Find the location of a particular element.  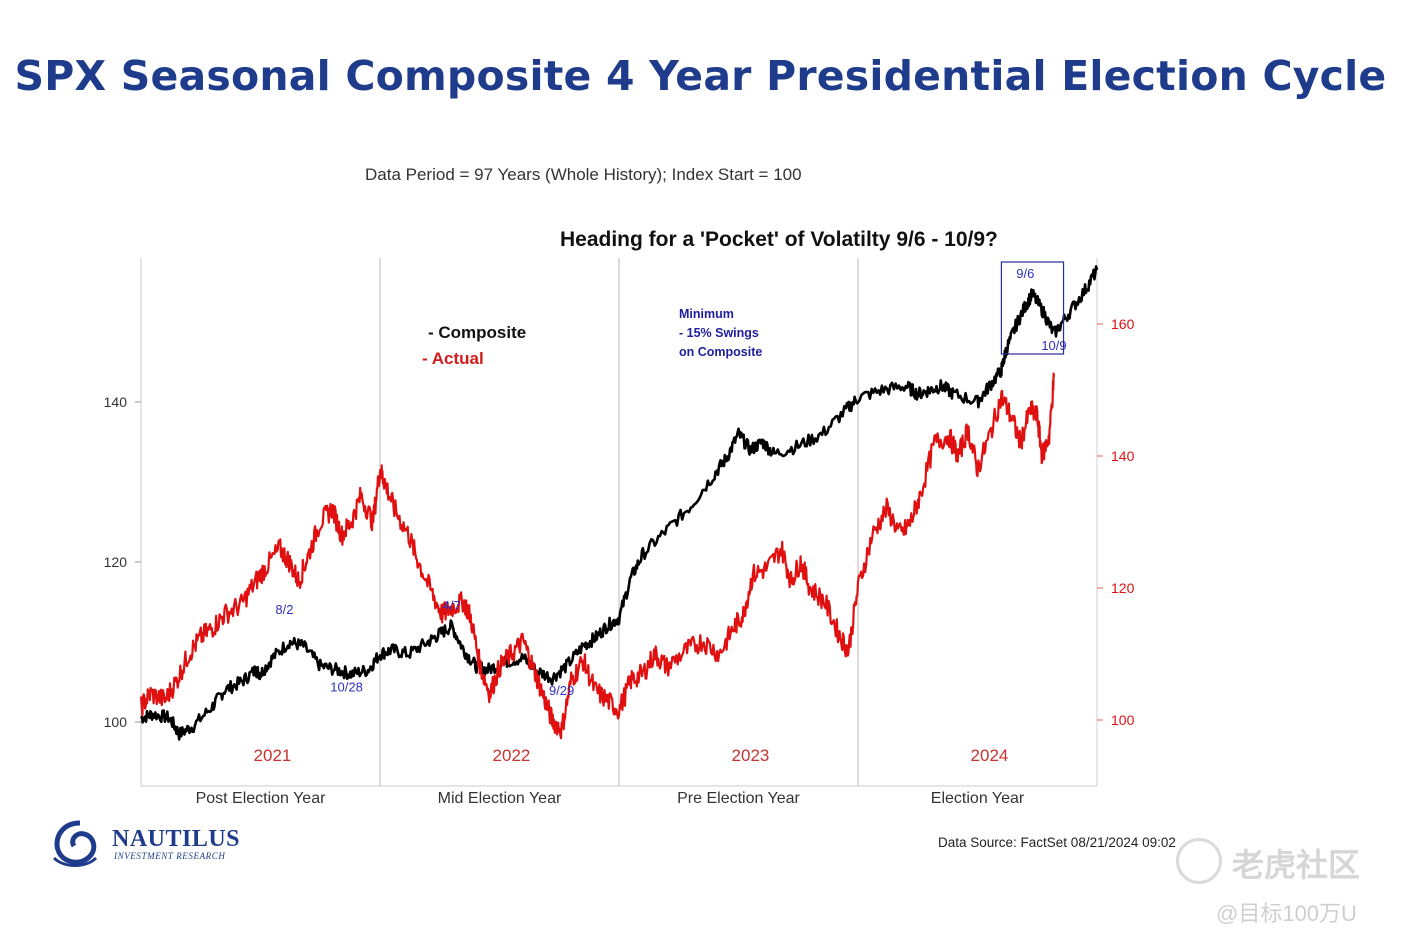

right-tick-label: 100 is located at coordinates (1123, 720).